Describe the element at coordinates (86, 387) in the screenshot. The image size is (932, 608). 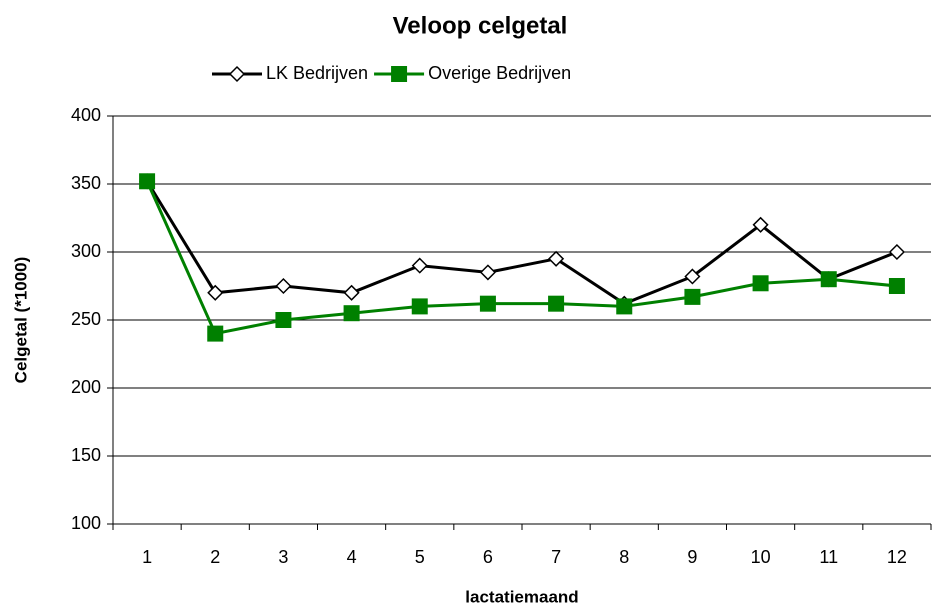
I see `y-tick-label: 200` at that location.